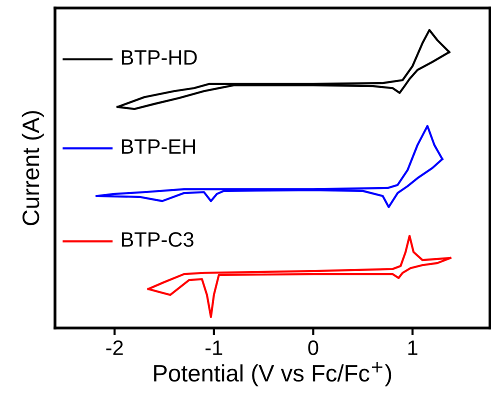  Describe the element at coordinates (158, 239) in the screenshot. I see `legend-label: BTP-C3` at that location.